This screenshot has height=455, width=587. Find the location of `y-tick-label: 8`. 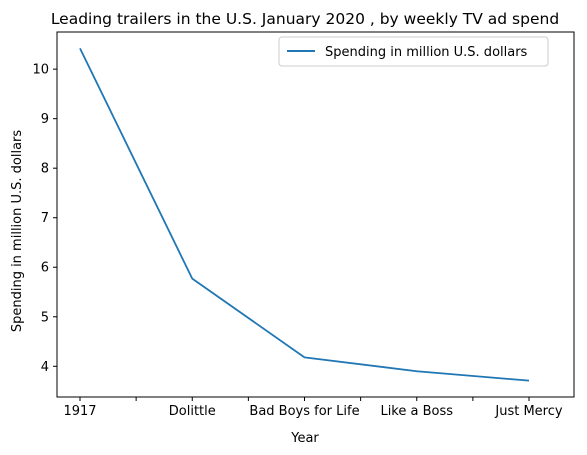

y-tick-label: 8 is located at coordinates (45, 169).